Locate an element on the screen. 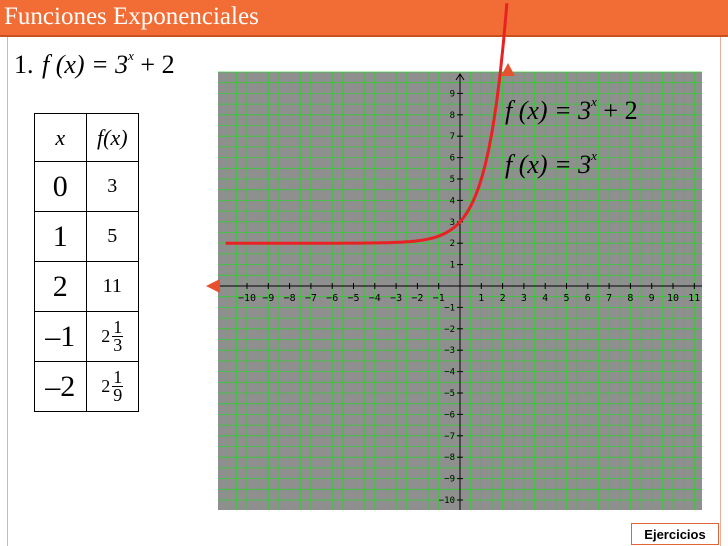 Image resolution: width=728 pixels, height=546 pixels. x-tick-label: 7 is located at coordinates (609, 298).